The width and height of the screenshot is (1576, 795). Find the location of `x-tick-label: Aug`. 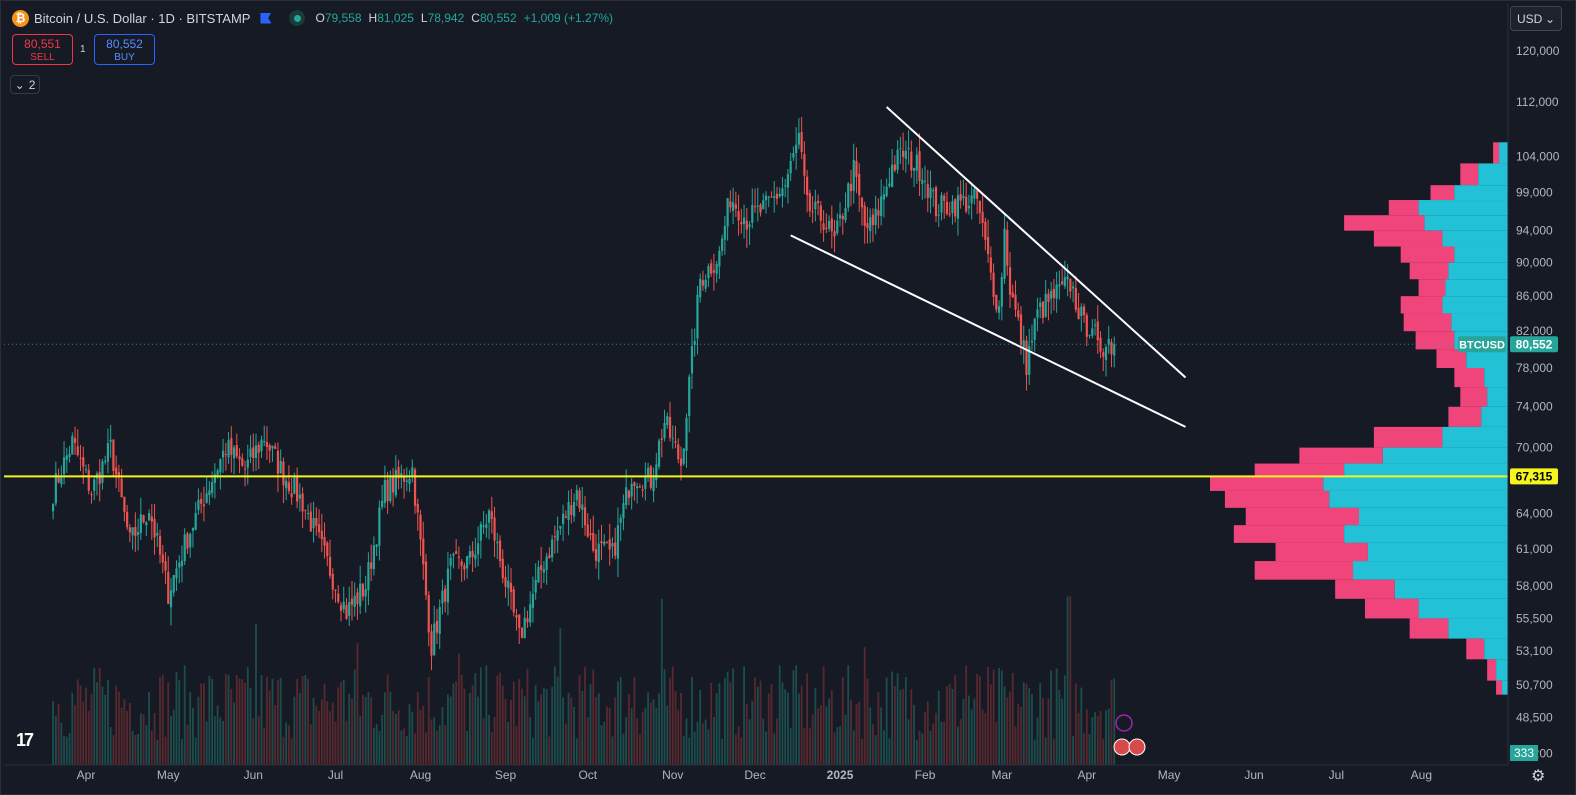

x-tick-label: Aug is located at coordinates (1421, 775).